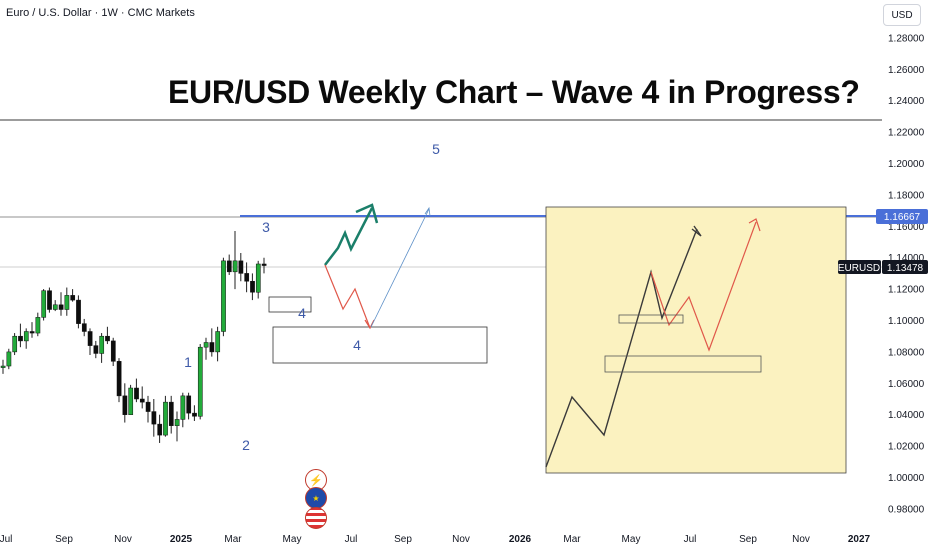 Image resolution: width=932 pixels, height=550 pixels. Describe the element at coordinates (905, 268) in the screenshot. I see `current-price-text: 1.13478` at that location.